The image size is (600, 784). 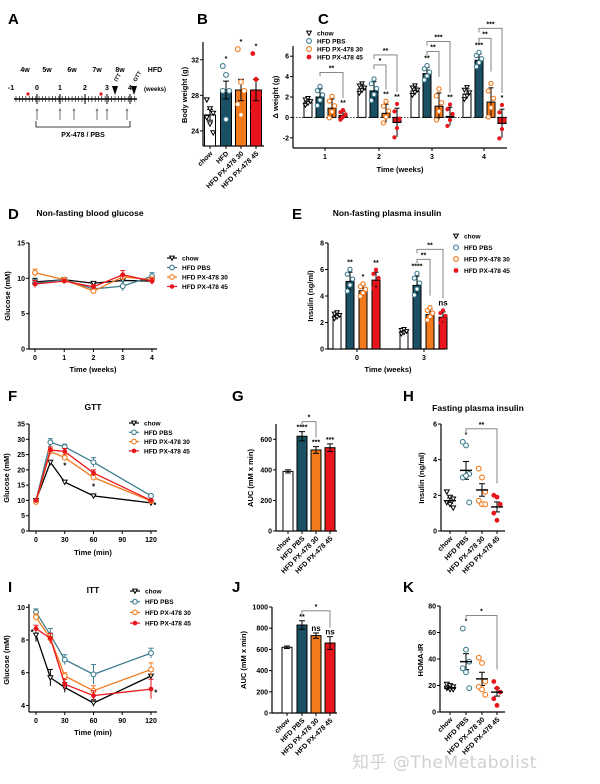 What do you see at coordinates (330, 489) in the screenshot?
I see `bar` at bounding box center [330, 489].